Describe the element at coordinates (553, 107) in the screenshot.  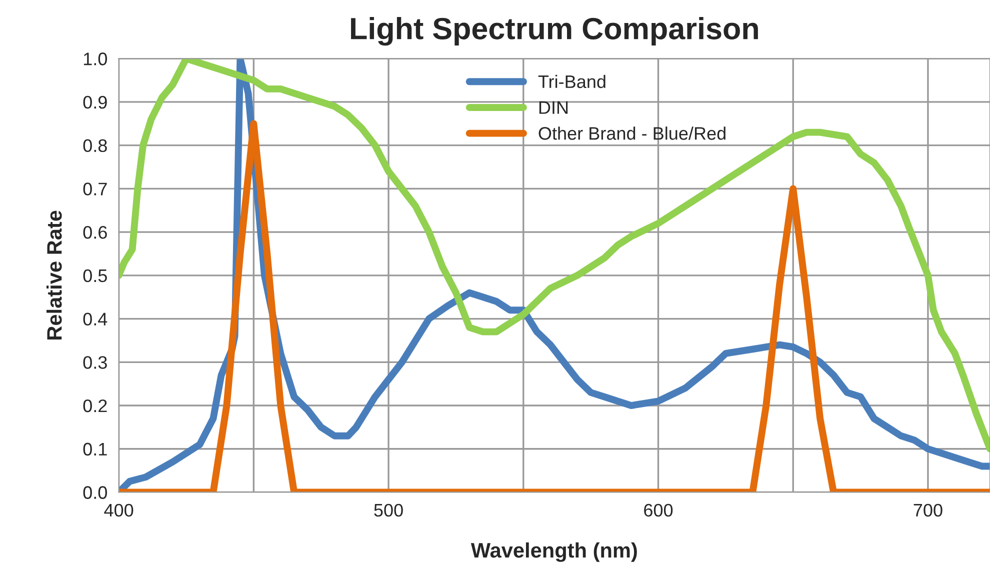
I see `legend-label: DIN` at that location.